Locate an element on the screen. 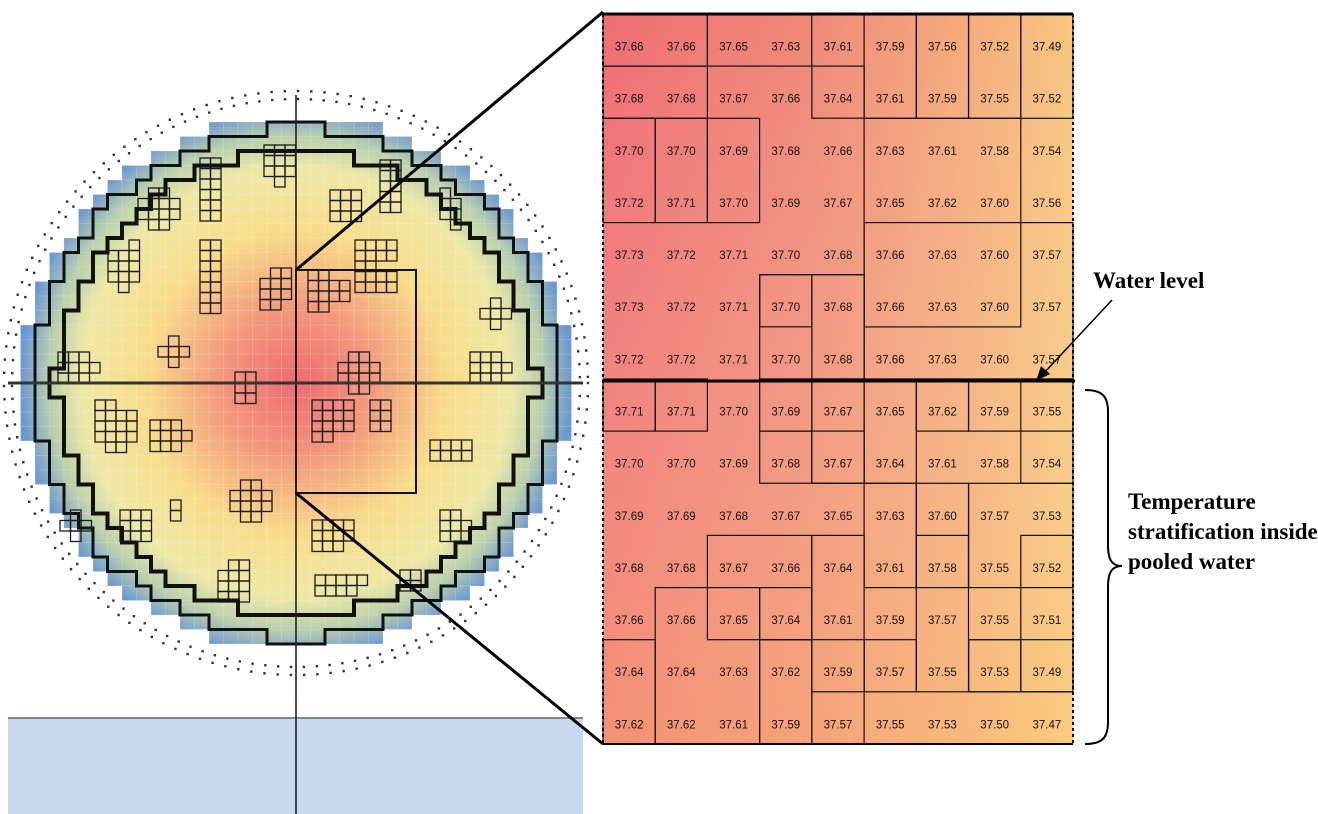 Image resolution: width=1318 pixels, height=814 pixels. temperature-value: 37.60 is located at coordinates (942, 517).